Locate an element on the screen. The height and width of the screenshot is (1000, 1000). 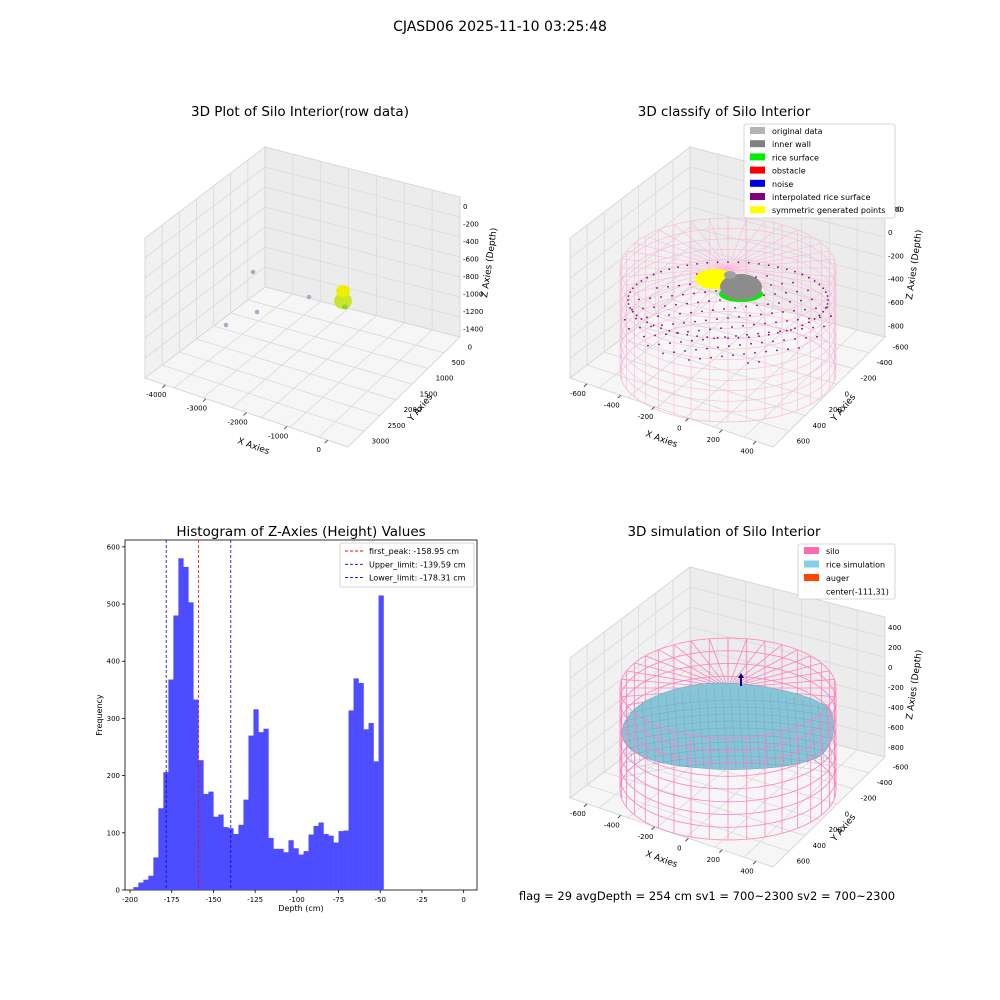
histogram-x-tick-label: -50 is located at coordinates (380, 900).